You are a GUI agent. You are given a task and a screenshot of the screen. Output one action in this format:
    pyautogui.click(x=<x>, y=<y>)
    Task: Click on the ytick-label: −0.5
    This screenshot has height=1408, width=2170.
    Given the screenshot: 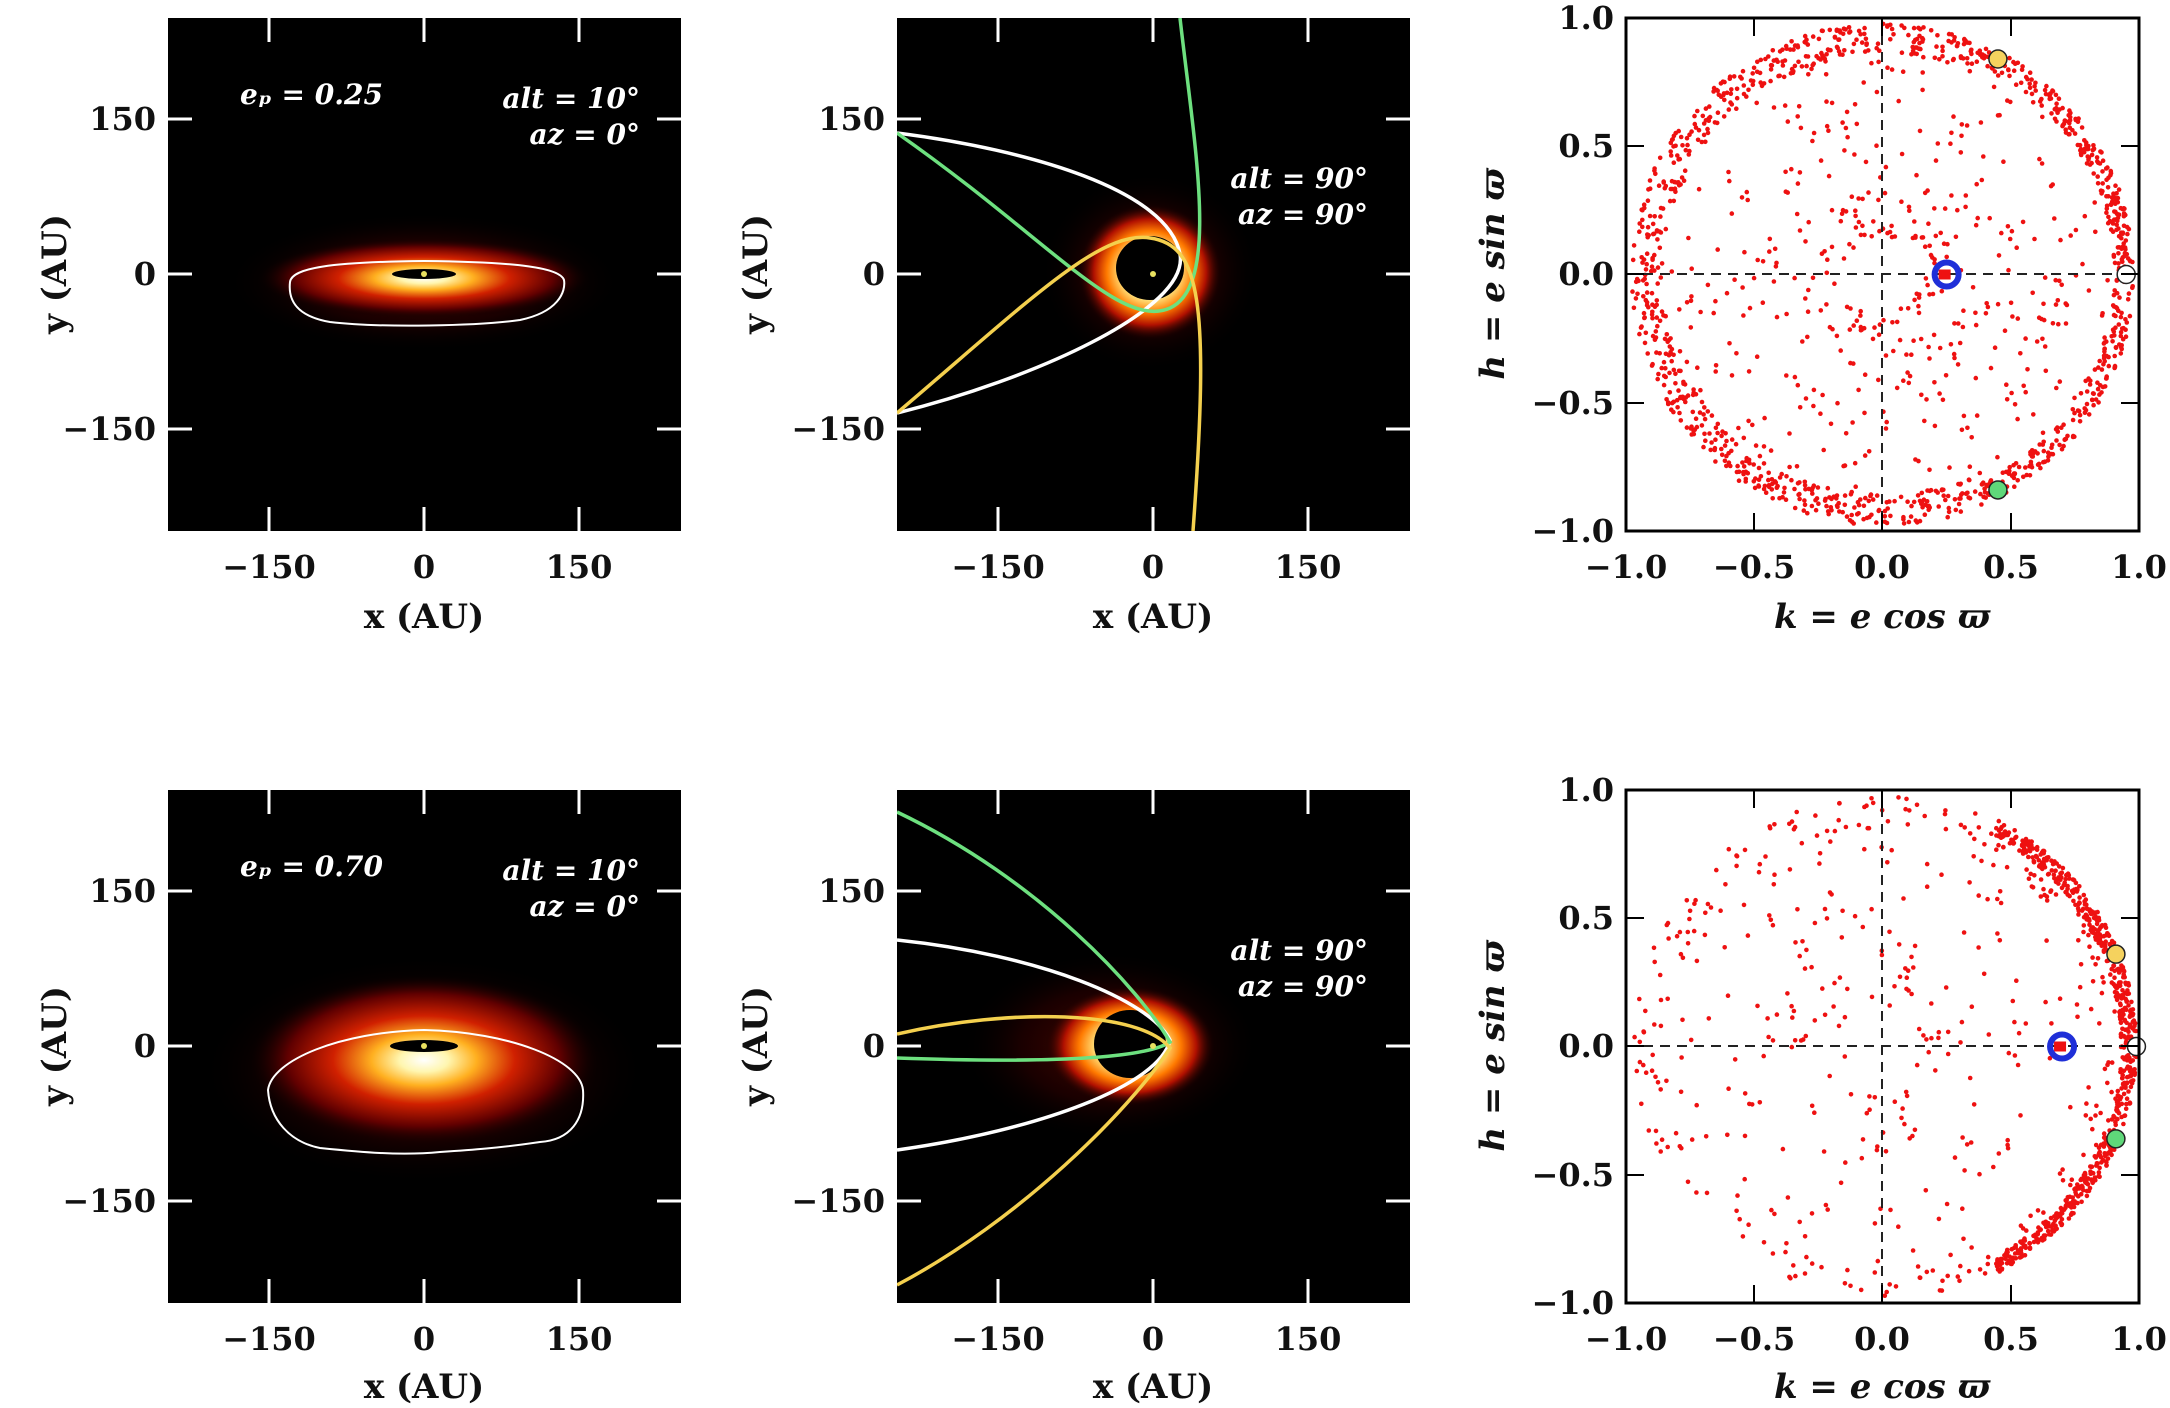 What is the action you would take?
    pyautogui.click(x=1573, y=1175)
    